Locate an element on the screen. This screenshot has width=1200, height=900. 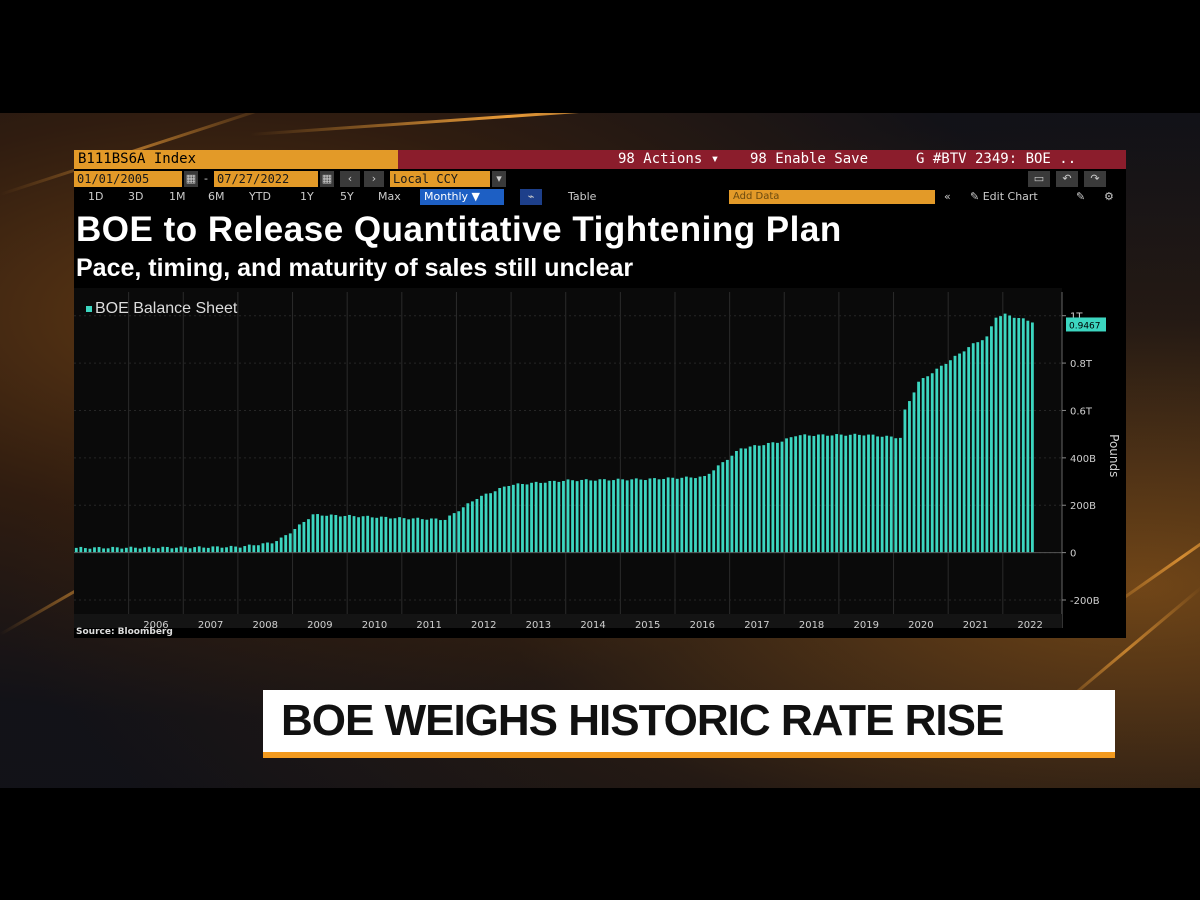
chart-type-icon: ⌁ is located at coordinates (531, 197).